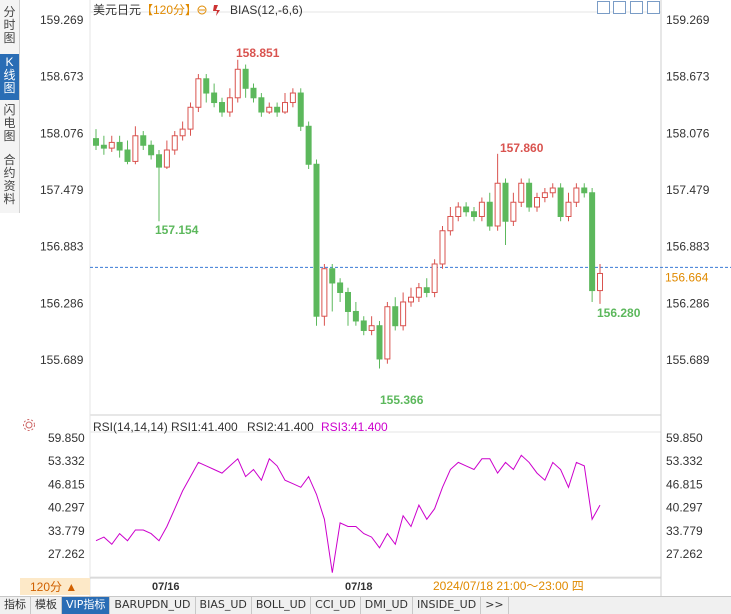 This screenshot has height=614, width=731. Describe the element at coordinates (62, 133) in the screenshot. I see `price-tick-left: 158.076` at that location.